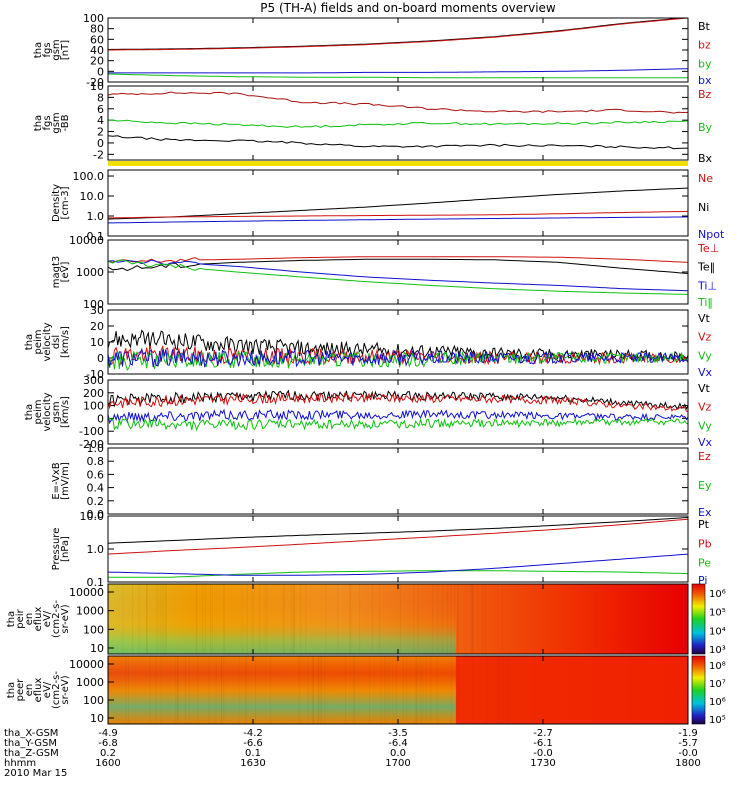 The image size is (750, 800). What do you see at coordinates (20, 690) in the screenshot?
I see `spec-peer-ylabel: peer` at bounding box center [20, 690].